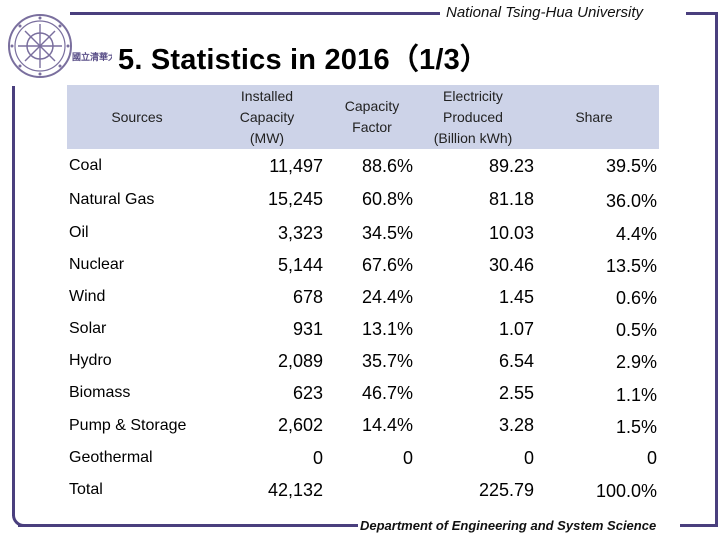 This screenshot has height=540, width=720. What do you see at coordinates (636, 362) in the screenshot?
I see `cell-share: 2.9%` at bounding box center [636, 362].